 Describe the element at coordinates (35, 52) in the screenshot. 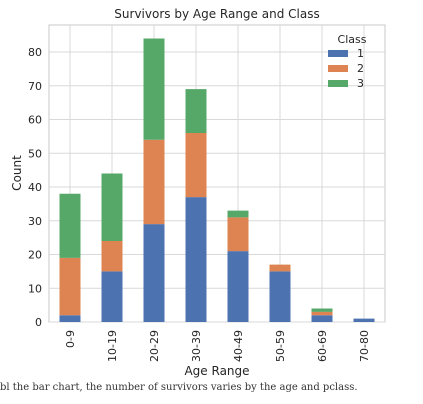

I see `y-tick-label: 80` at that location.